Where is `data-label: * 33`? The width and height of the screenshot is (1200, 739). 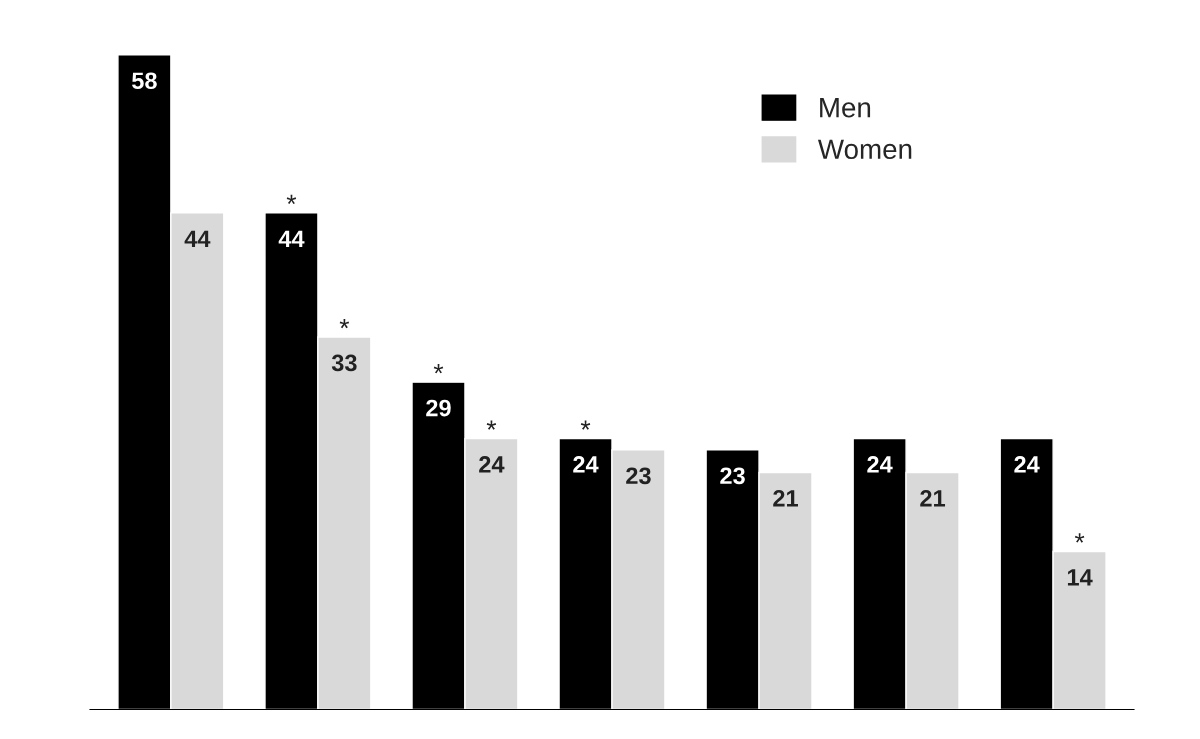
data-label: * 33 is located at coordinates (344, 345).